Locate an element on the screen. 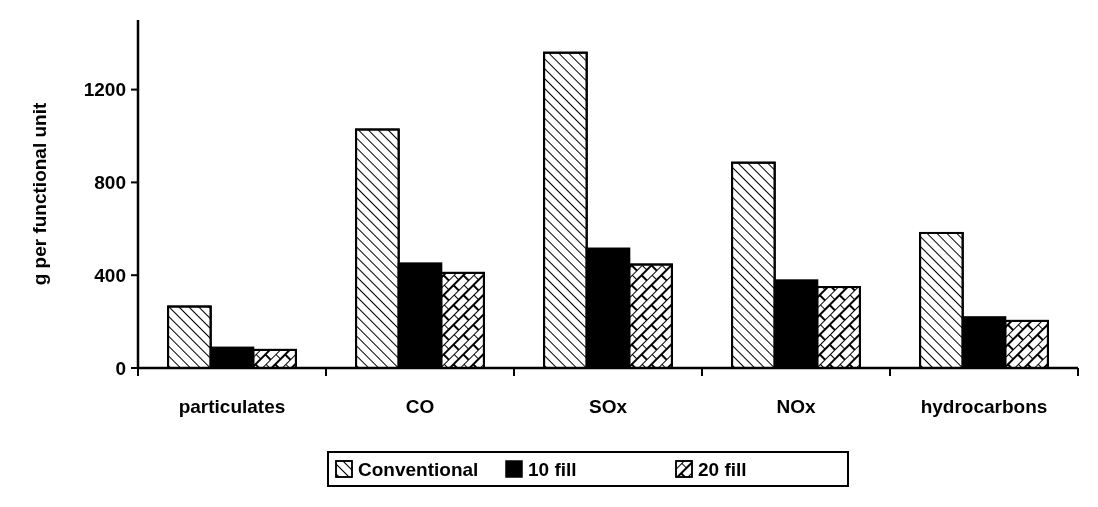 Image resolution: width=1098 pixels, height=507 pixels. x-tick-label: SOx is located at coordinates (608, 406).